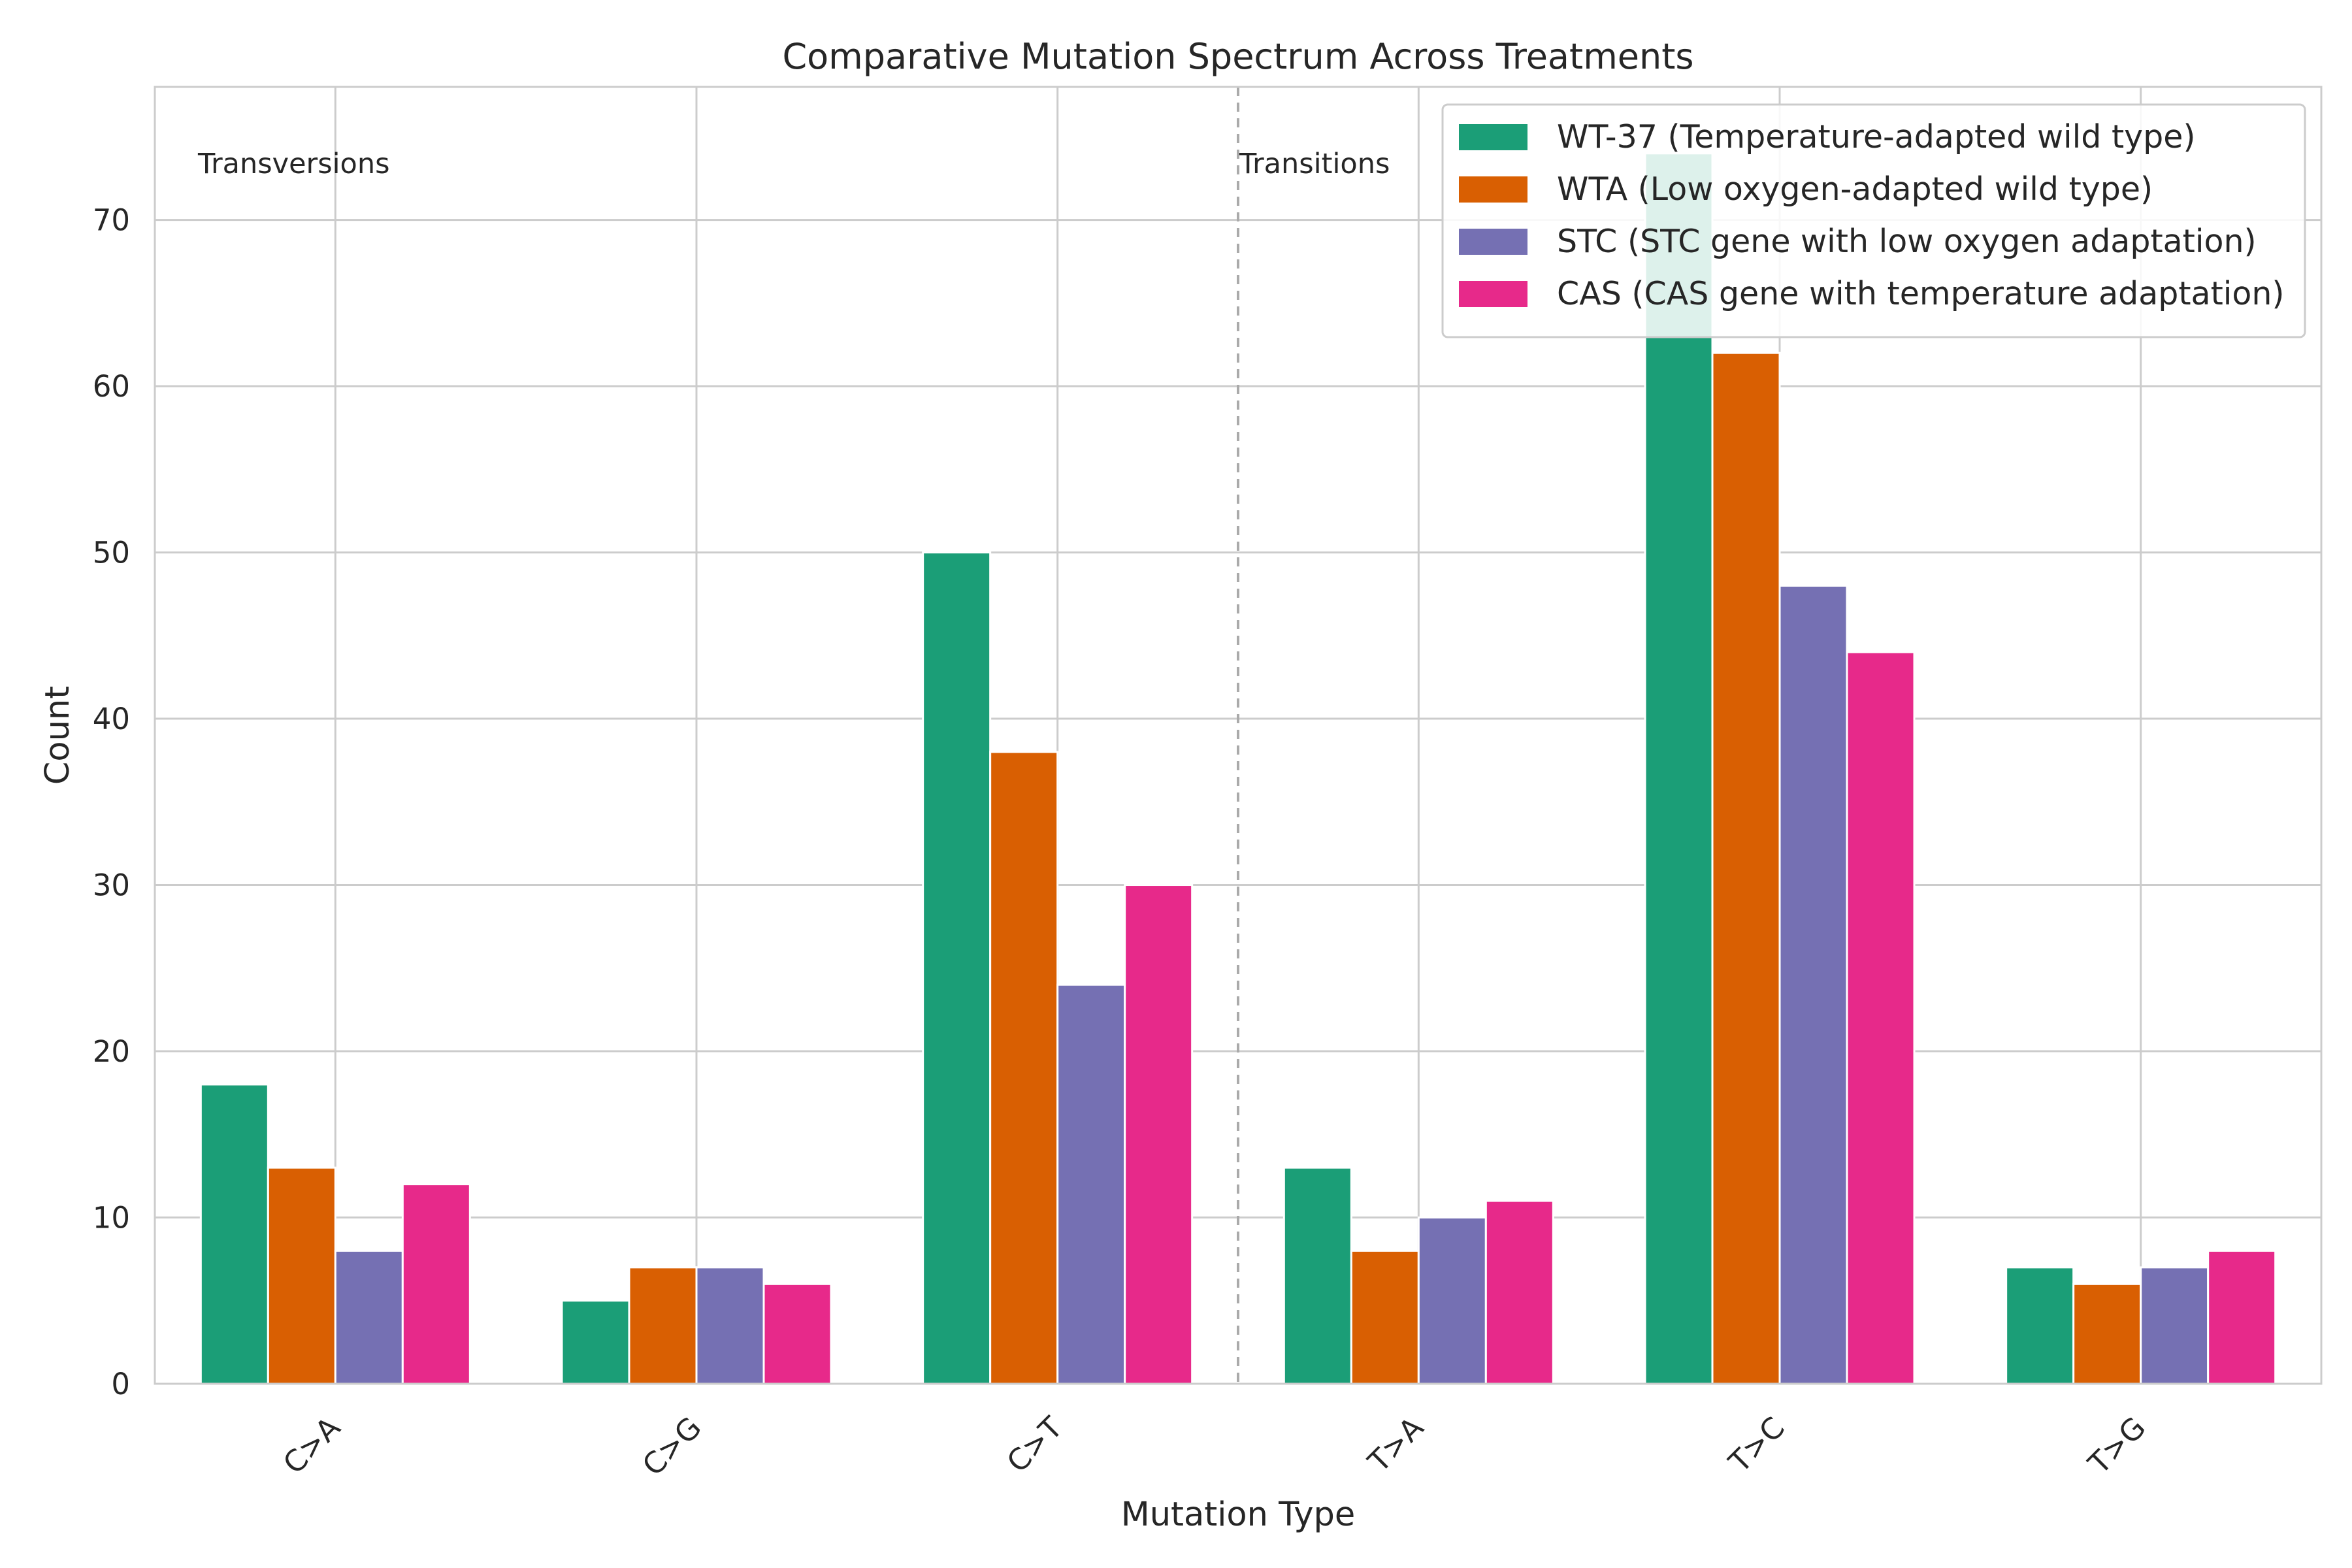 Image resolution: width=2352 pixels, height=1568 pixels. What do you see at coordinates (1035, 1444) in the screenshot?
I see `x-tick-label: C>T` at bounding box center [1035, 1444].